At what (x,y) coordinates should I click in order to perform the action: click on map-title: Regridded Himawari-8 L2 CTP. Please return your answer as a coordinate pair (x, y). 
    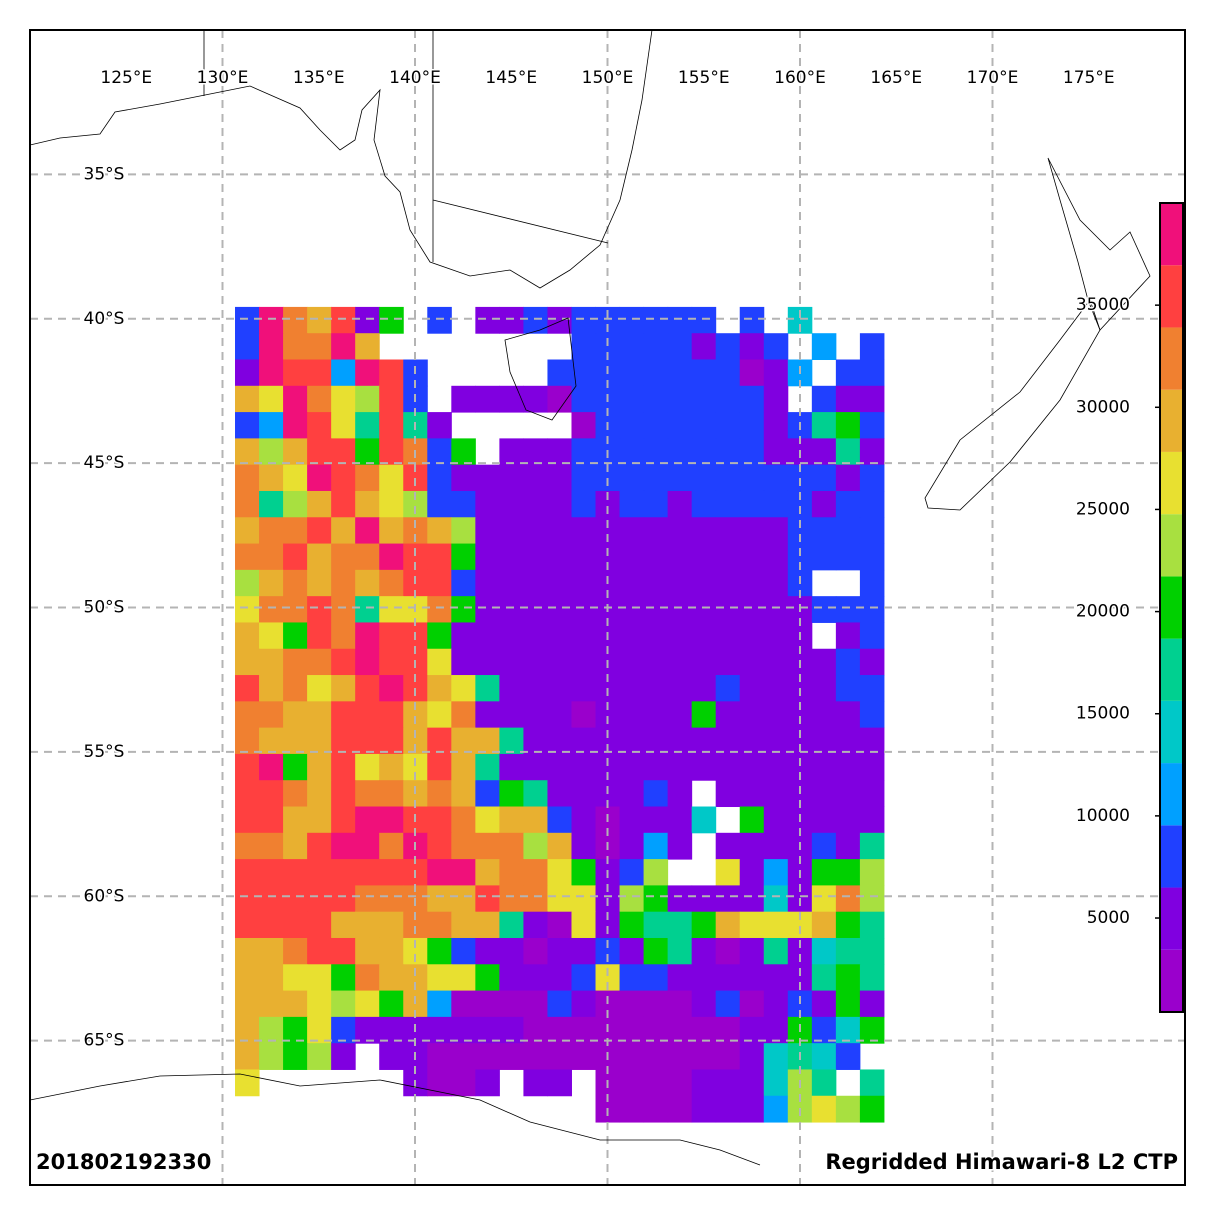
    Looking at the image, I should click on (1001, 1162).